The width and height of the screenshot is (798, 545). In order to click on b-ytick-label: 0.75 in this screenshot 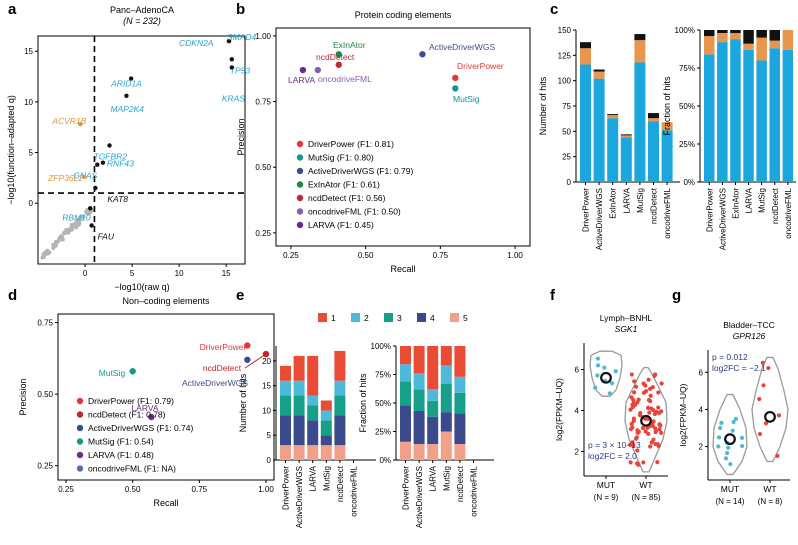, I will do `click(263, 102)`.